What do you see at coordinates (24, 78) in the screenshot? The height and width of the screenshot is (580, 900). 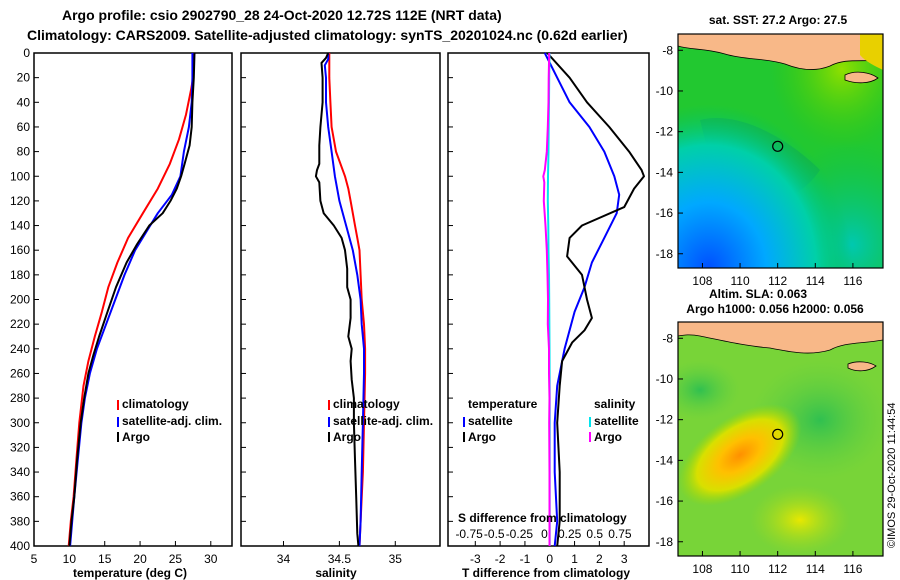 I see `depth-tick-label: 20` at bounding box center [24, 78].